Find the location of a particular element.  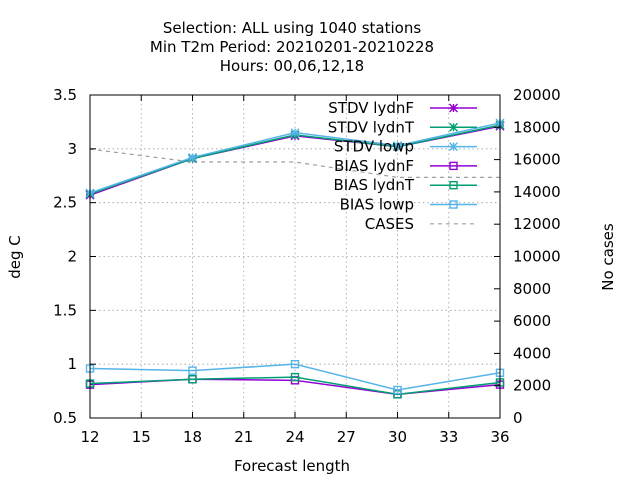

x-tick-label: 12 is located at coordinates (89, 437).